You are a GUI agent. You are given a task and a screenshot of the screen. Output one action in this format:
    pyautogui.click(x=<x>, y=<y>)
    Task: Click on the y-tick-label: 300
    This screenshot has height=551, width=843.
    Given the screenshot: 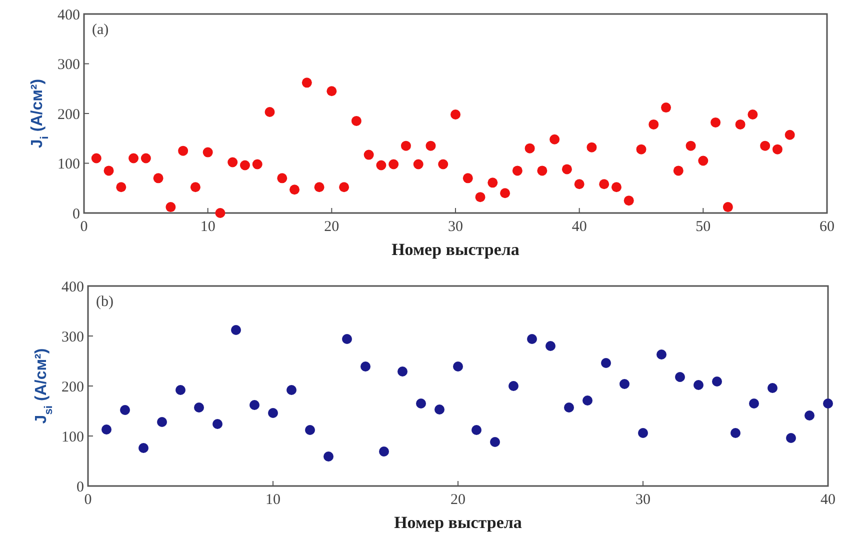 What is the action you would take?
    pyautogui.click(x=69, y=65)
    